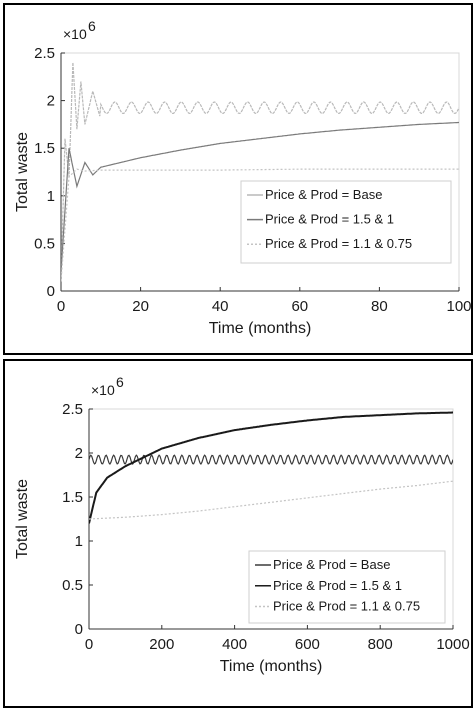  What do you see at coordinates (234, 644) in the screenshot?
I see `x-tick-label: 400` at bounding box center [234, 644].